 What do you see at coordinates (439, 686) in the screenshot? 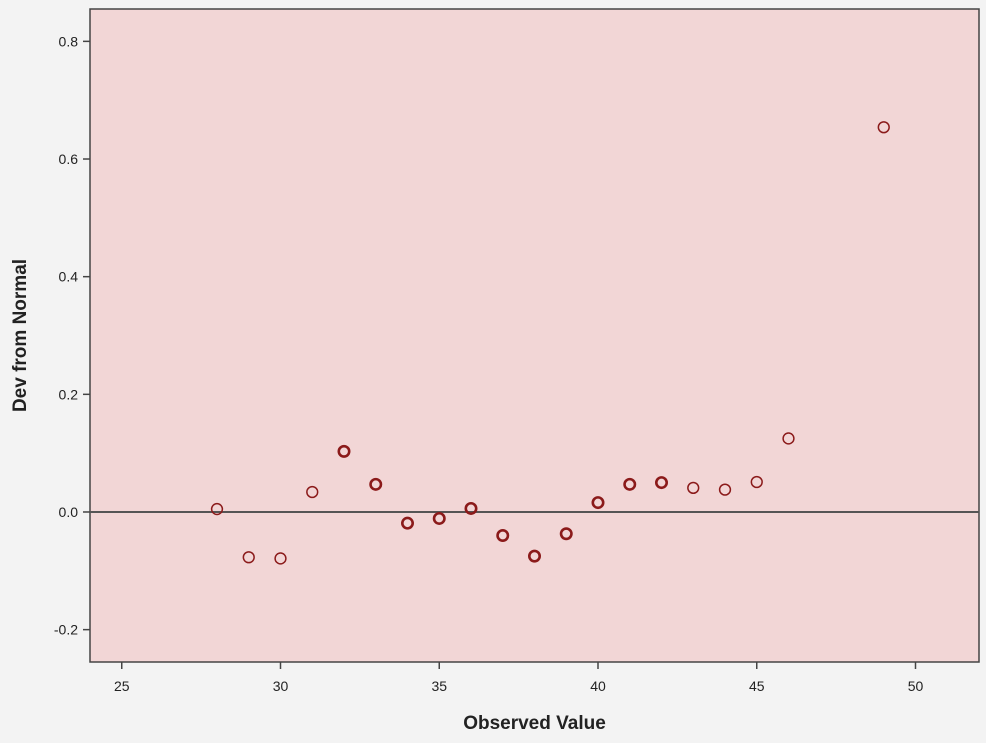
I see `x-tick-label: 35` at bounding box center [439, 686].